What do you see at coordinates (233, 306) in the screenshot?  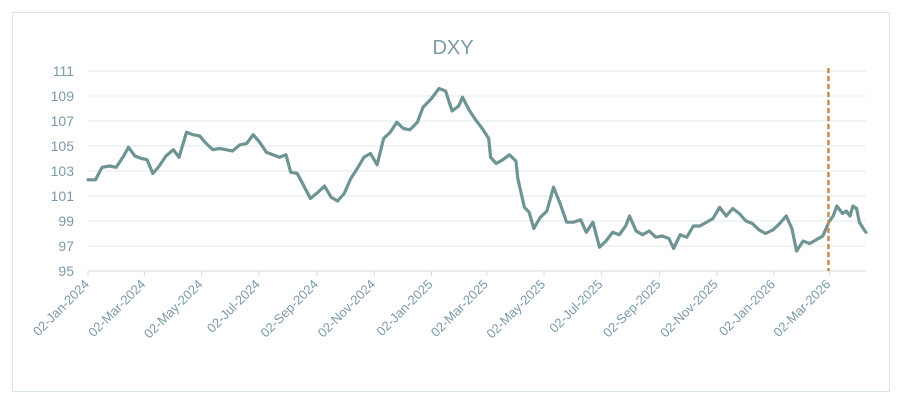 I see `x-tick-label: 02-Jul-2024` at bounding box center [233, 306].